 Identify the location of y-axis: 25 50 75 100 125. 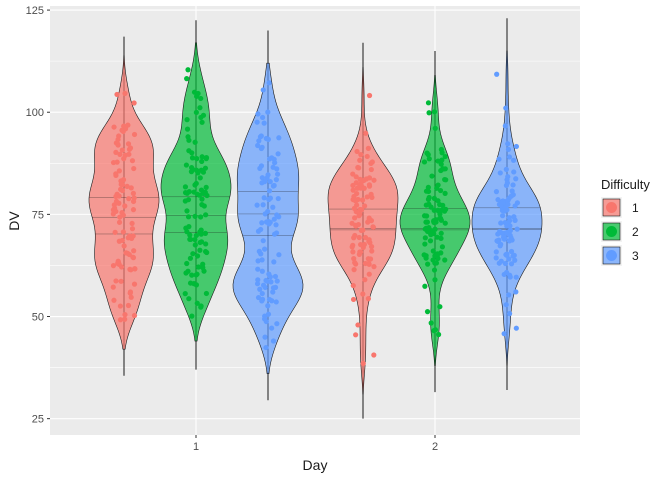
(38, 215).